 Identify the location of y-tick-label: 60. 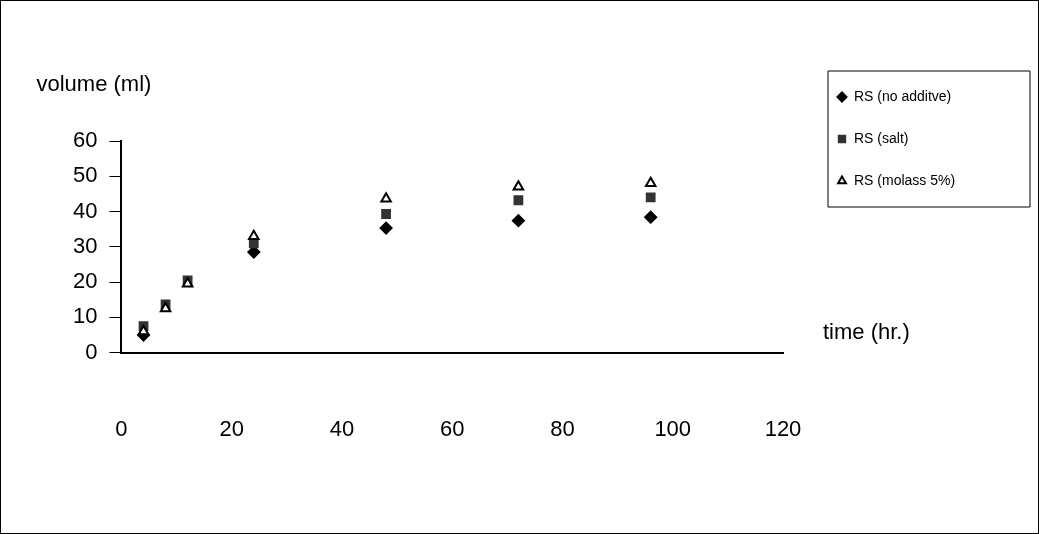
(85, 140).